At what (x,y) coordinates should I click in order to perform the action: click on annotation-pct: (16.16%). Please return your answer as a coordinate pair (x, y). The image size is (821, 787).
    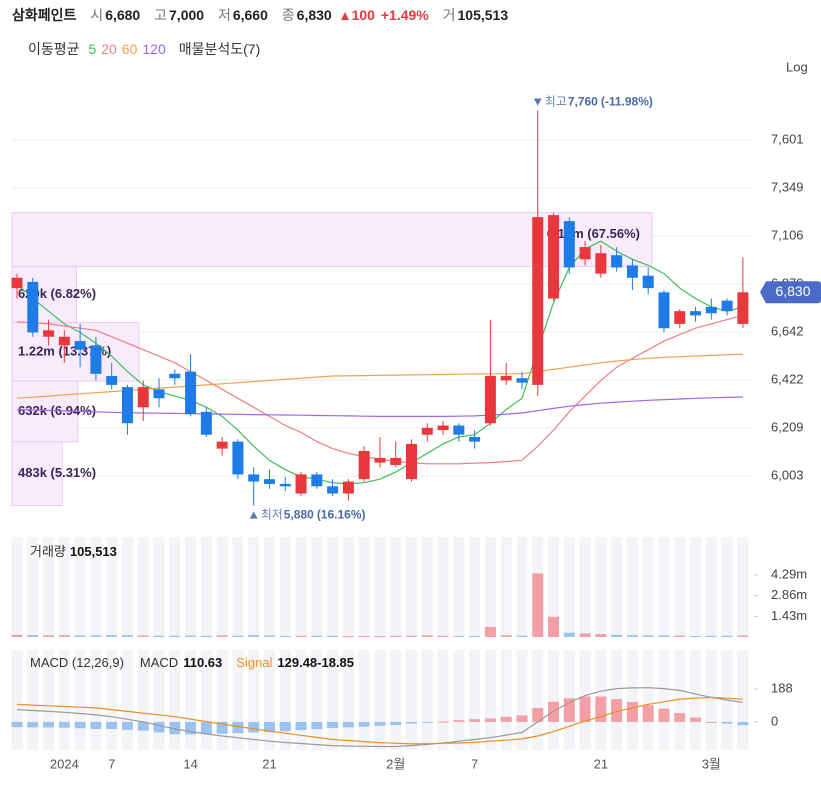
    Looking at the image, I should click on (341, 515).